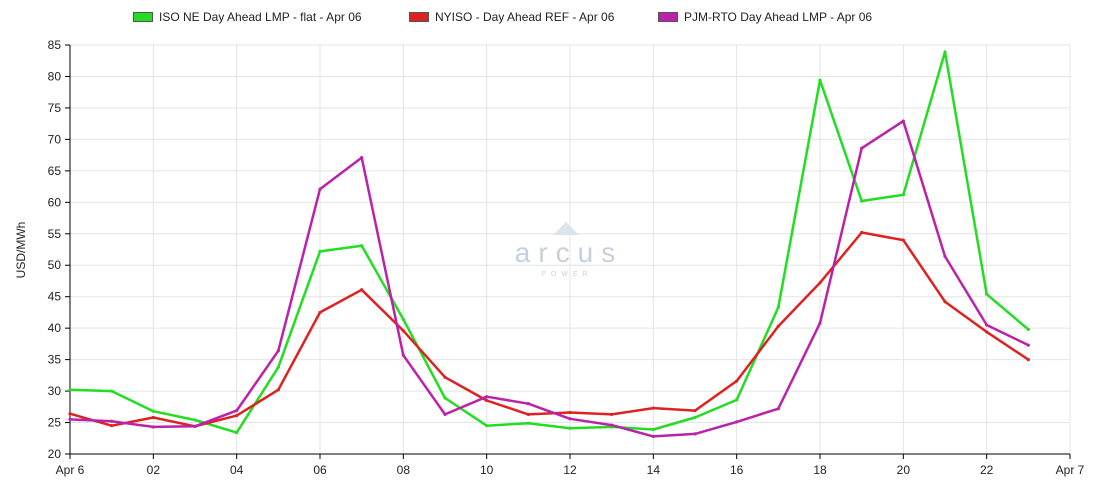 Image resolution: width=1100 pixels, height=500 pixels. I want to click on y-tick-label: 40, so click(55, 328).